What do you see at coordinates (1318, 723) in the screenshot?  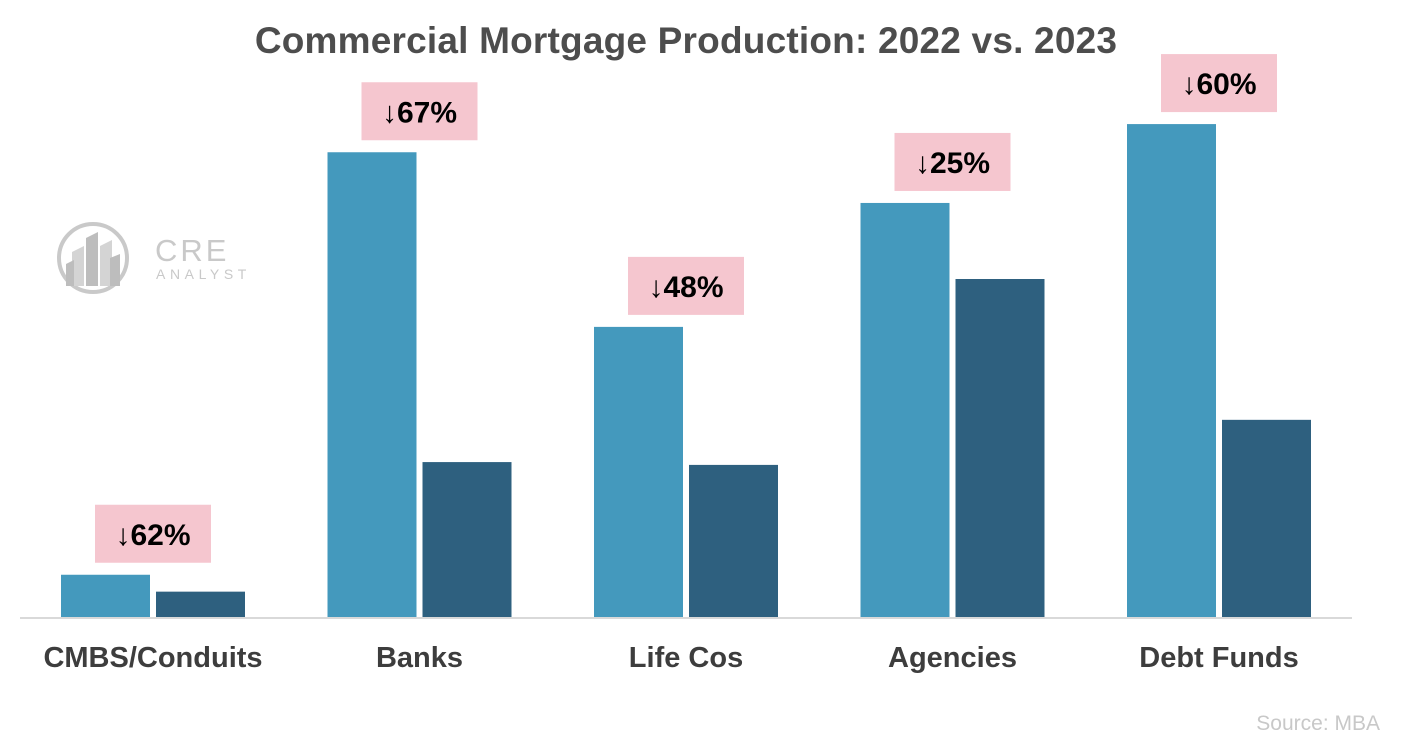 I see `source-note: Source: MBA` at bounding box center [1318, 723].